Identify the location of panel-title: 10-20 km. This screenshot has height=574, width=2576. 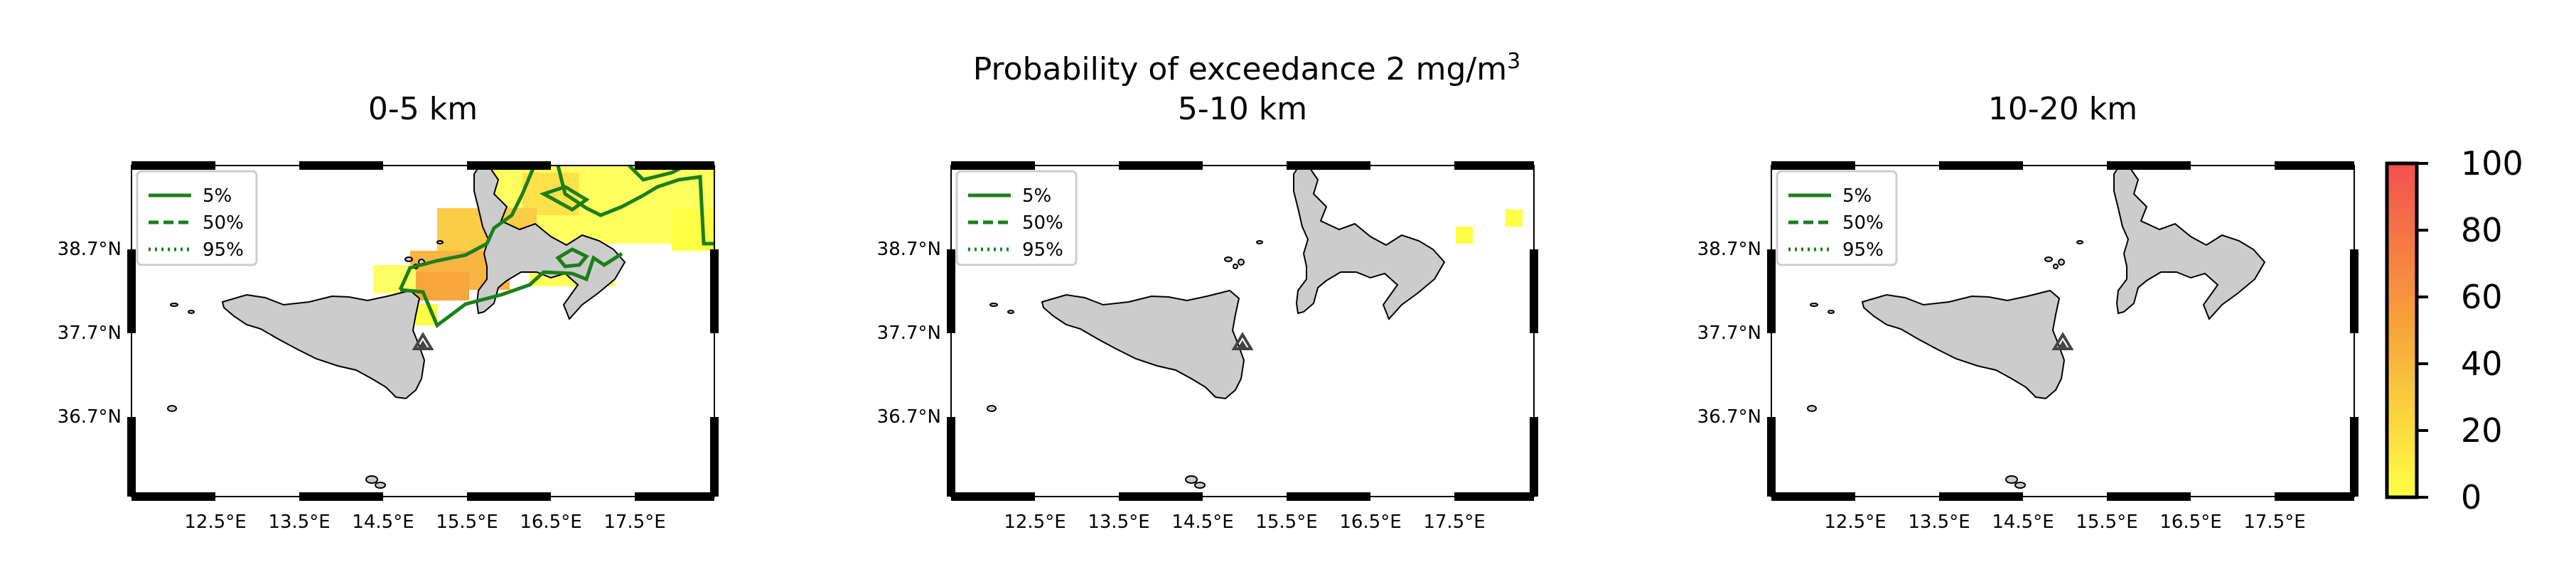
(2062, 109).